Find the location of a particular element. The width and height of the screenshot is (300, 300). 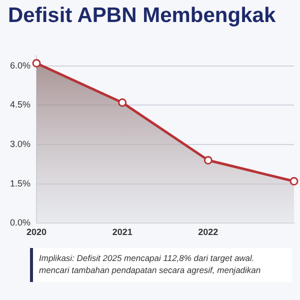

y-tick-label: 6.0% is located at coordinates (20, 65).